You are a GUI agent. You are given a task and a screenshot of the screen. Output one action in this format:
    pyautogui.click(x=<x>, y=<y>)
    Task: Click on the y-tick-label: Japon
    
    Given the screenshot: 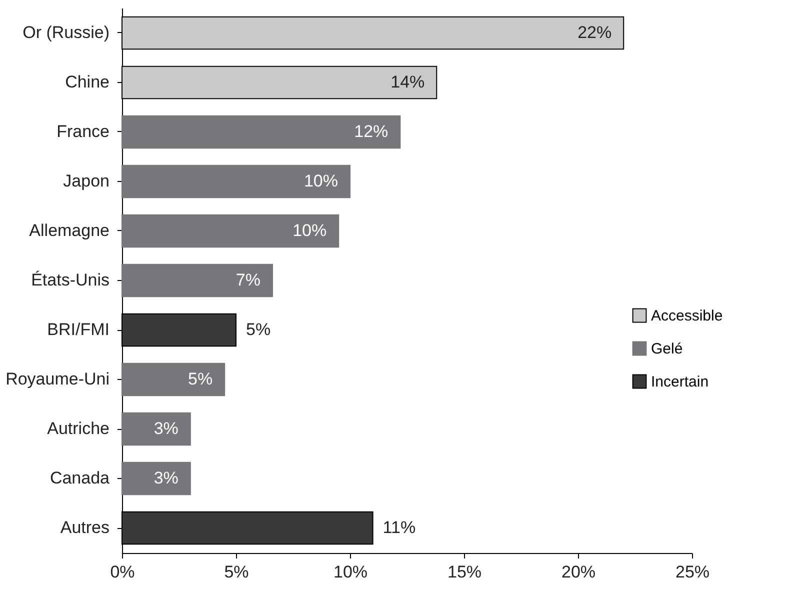 What is the action you would take?
    pyautogui.click(x=86, y=181)
    